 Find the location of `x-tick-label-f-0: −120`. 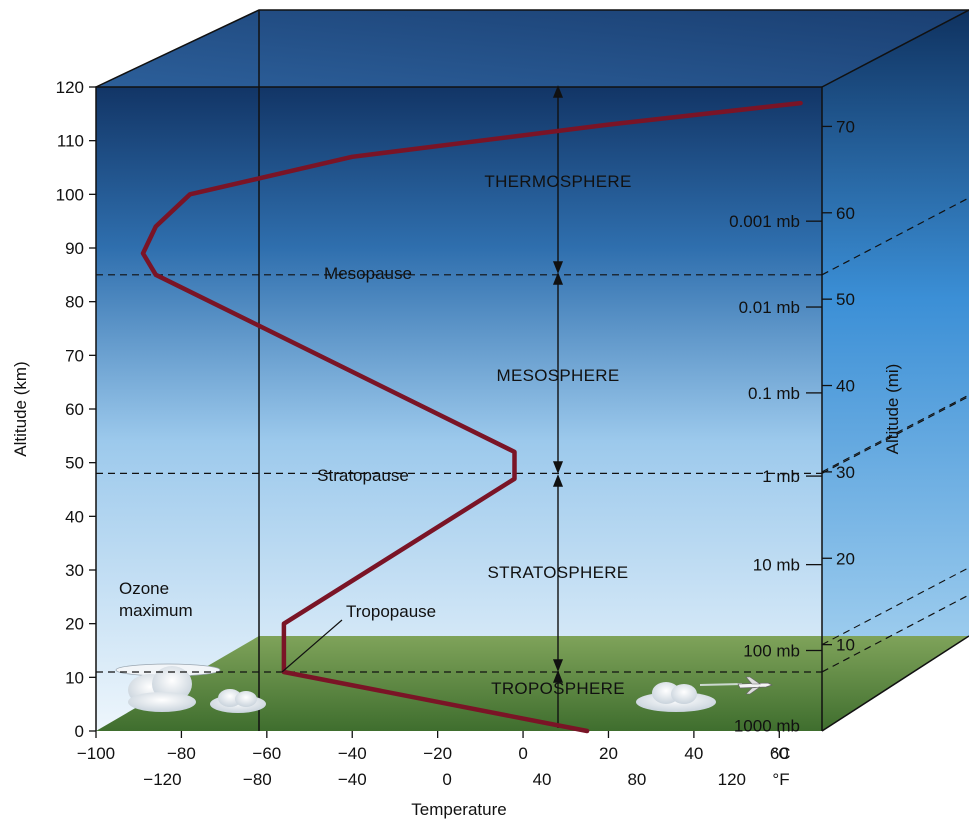

x-tick-label-f-0: −120 is located at coordinates (162, 779).